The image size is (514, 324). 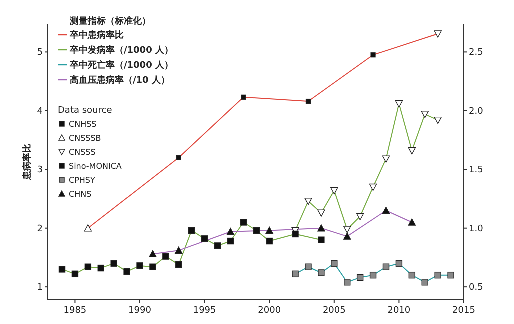 I want to click on legend-label: 卒中死亡率（/1000 人）, so click(x=121, y=65).